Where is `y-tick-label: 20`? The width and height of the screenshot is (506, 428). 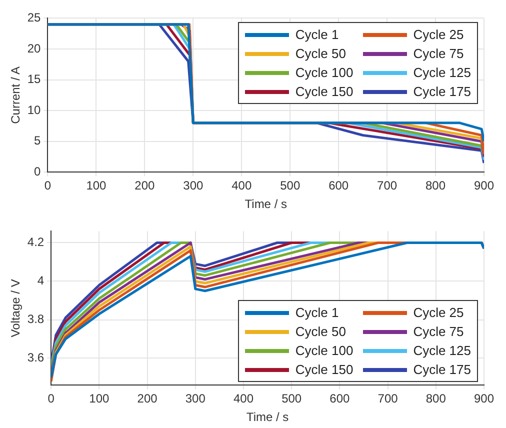 y-tick-label: 20 is located at coordinates (34, 48).